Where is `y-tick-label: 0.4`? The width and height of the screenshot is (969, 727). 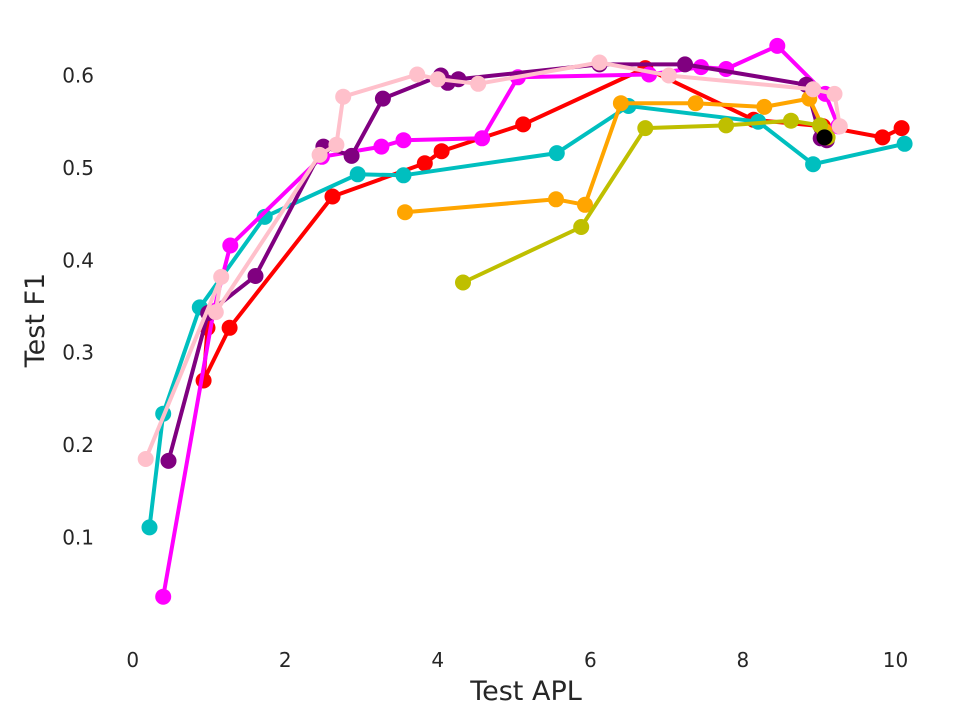
y-tick-label: 0.4 is located at coordinates (78, 260).